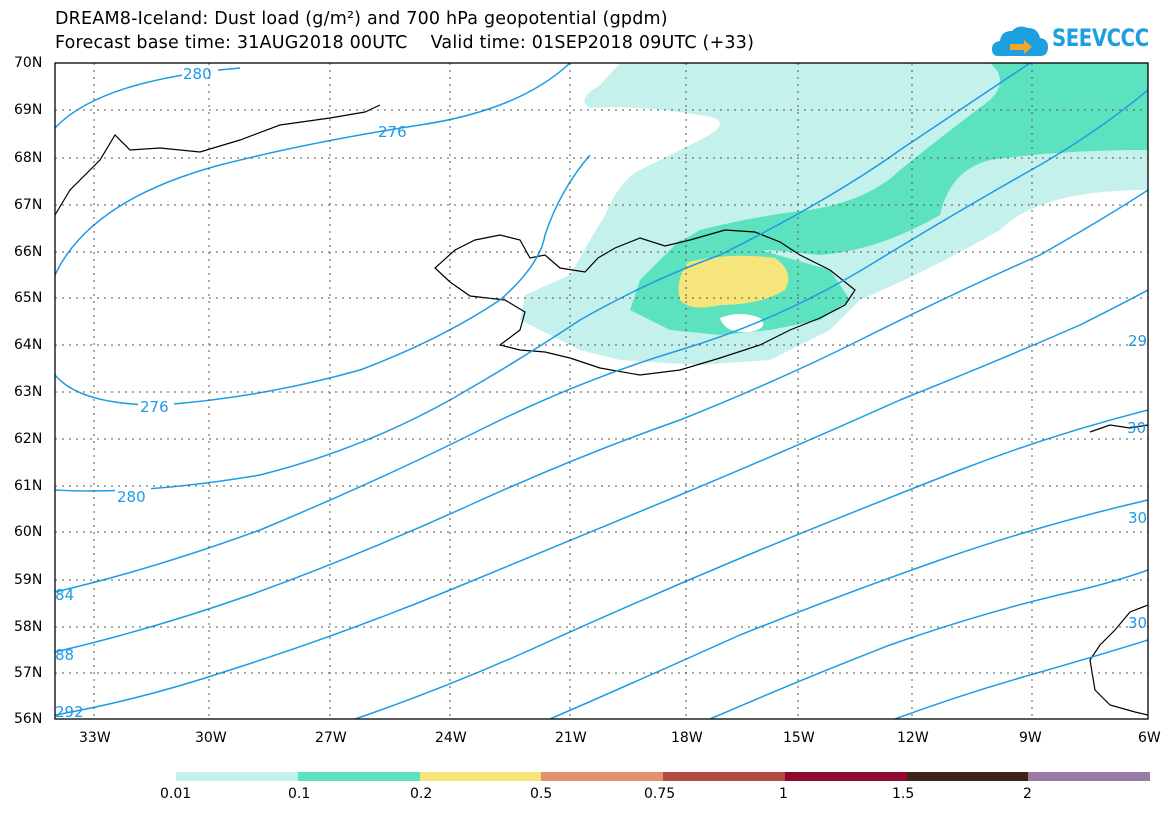  What do you see at coordinates (733, 281) in the screenshot?
I see `dust-area-peak` at bounding box center [733, 281].